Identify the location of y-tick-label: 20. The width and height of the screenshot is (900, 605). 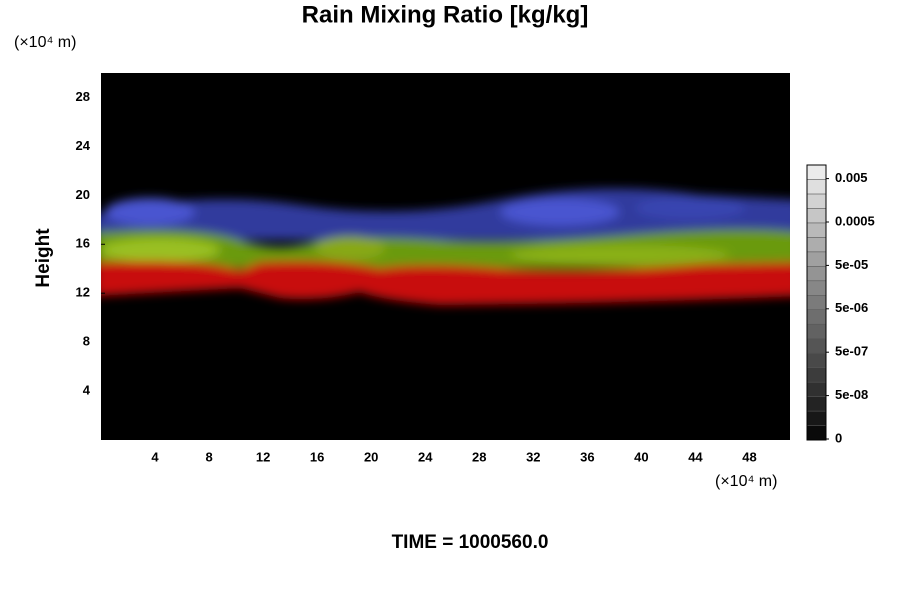
(83, 194).